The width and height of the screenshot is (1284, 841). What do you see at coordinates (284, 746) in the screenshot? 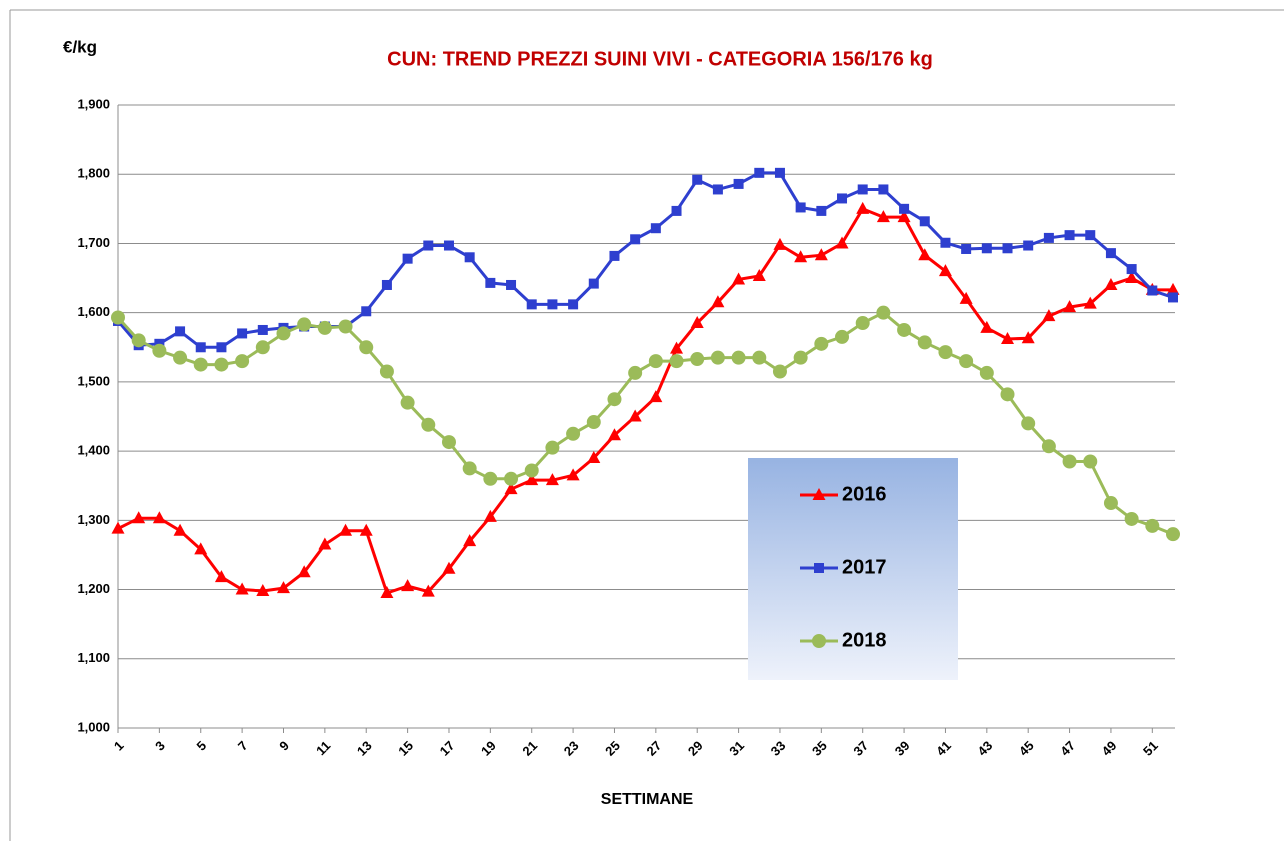
I see `x-tick-label: 9` at bounding box center [284, 746].